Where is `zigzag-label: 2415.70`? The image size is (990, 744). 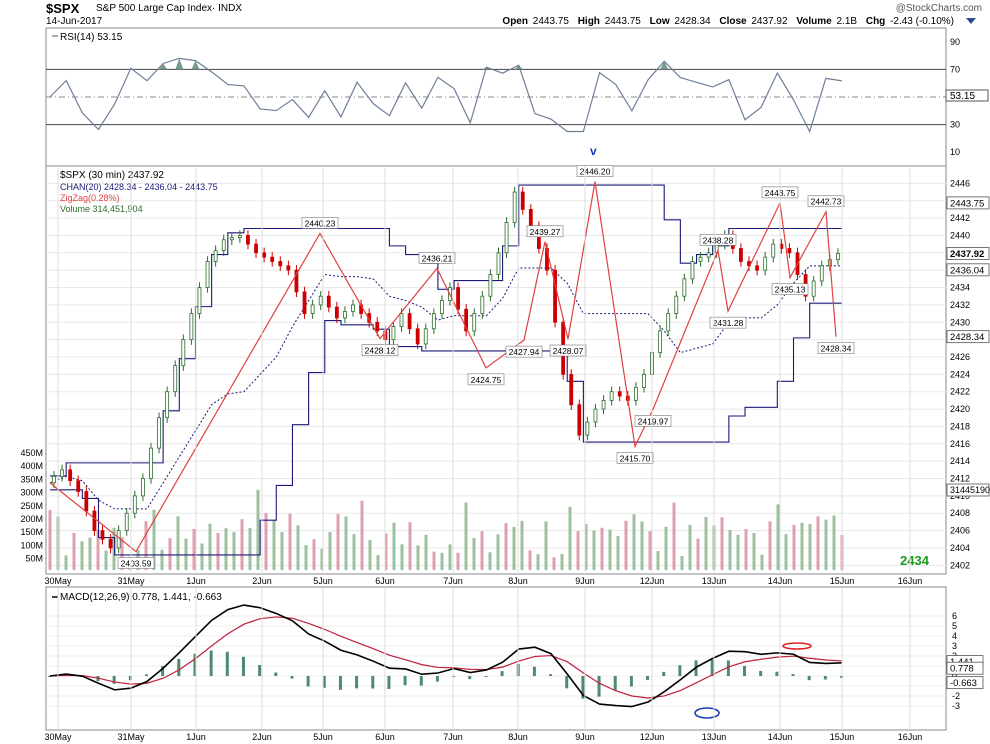
zigzag-label: 2415.70 is located at coordinates (635, 458).